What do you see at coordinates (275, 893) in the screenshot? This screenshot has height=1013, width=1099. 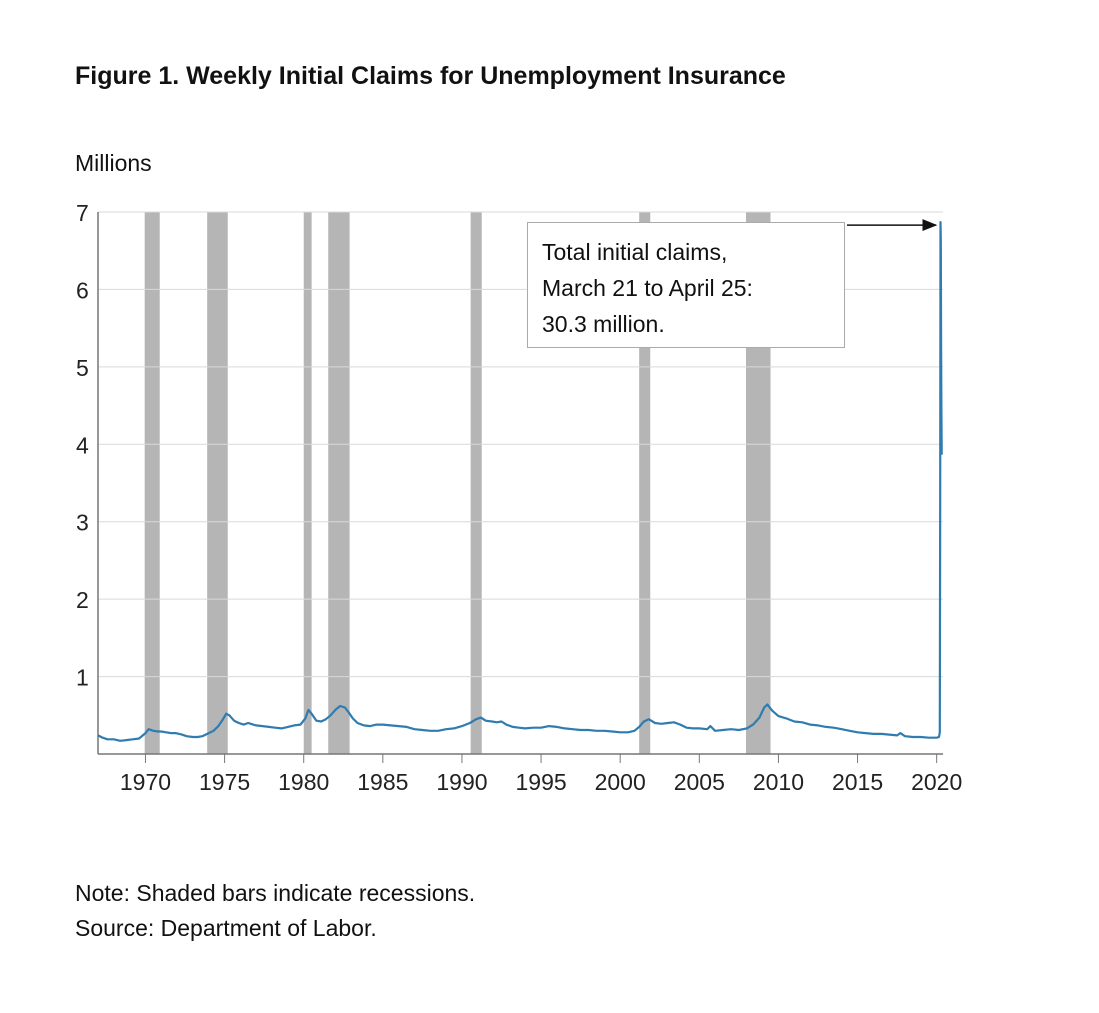 I see `note-text: Note: Shaded bars indicate recessions.` at bounding box center [275, 893].